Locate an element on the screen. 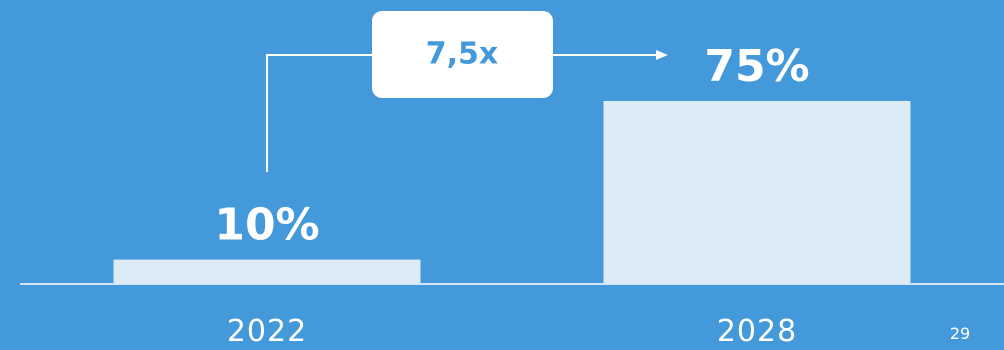 Image resolution: width=1004 pixels, height=350 pixels. callout-connector is located at coordinates (462, 113).